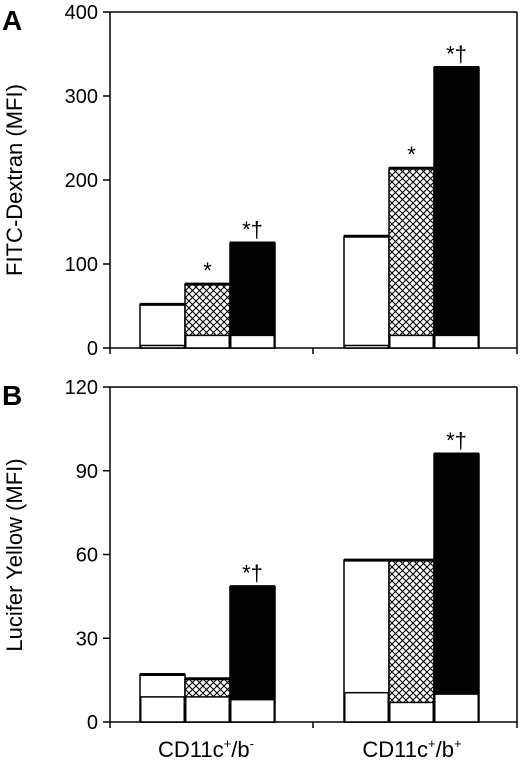  Describe the element at coordinates (14, 180) in the screenshot. I see `y-axis-label: FITC-Dextran (MFI)` at that location.